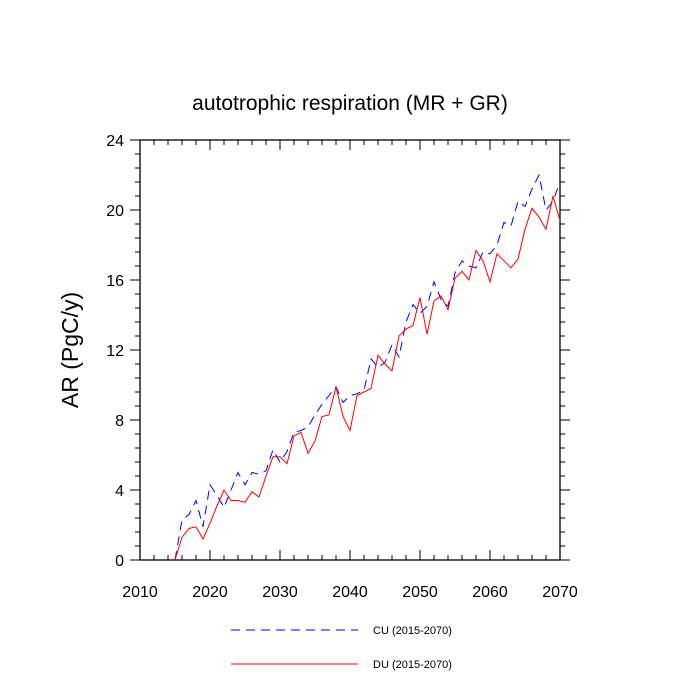  Describe the element at coordinates (119, 561) in the screenshot. I see `y-tick-label: 0` at that location.